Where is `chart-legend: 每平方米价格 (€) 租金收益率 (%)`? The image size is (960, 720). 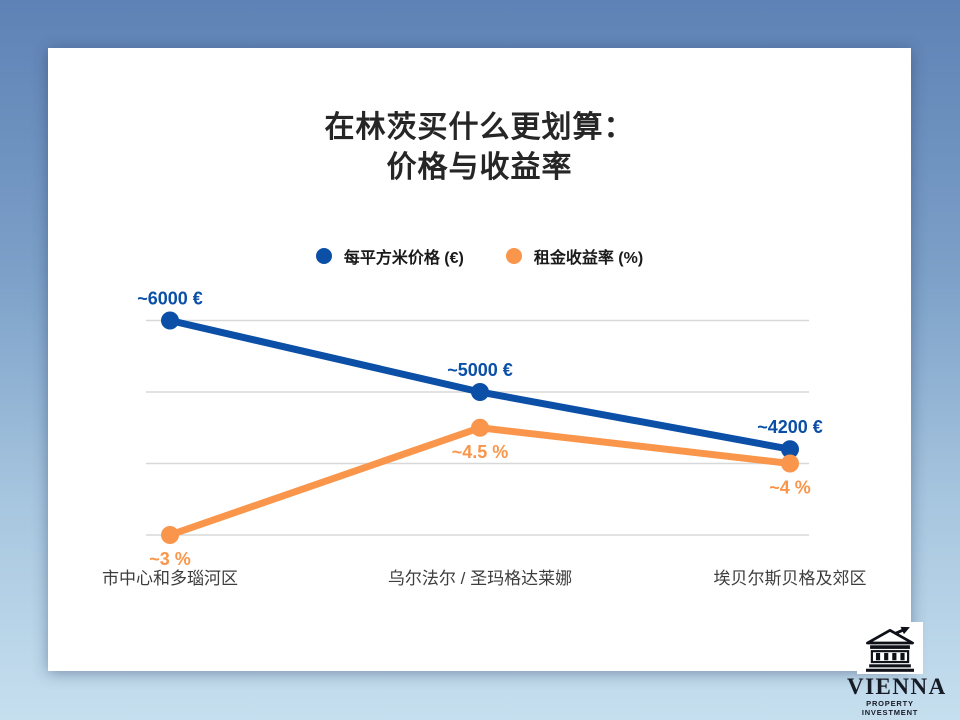 chart-legend: 每平方米价格 (€) 租金收益率 (%) is located at coordinates (479, 256).